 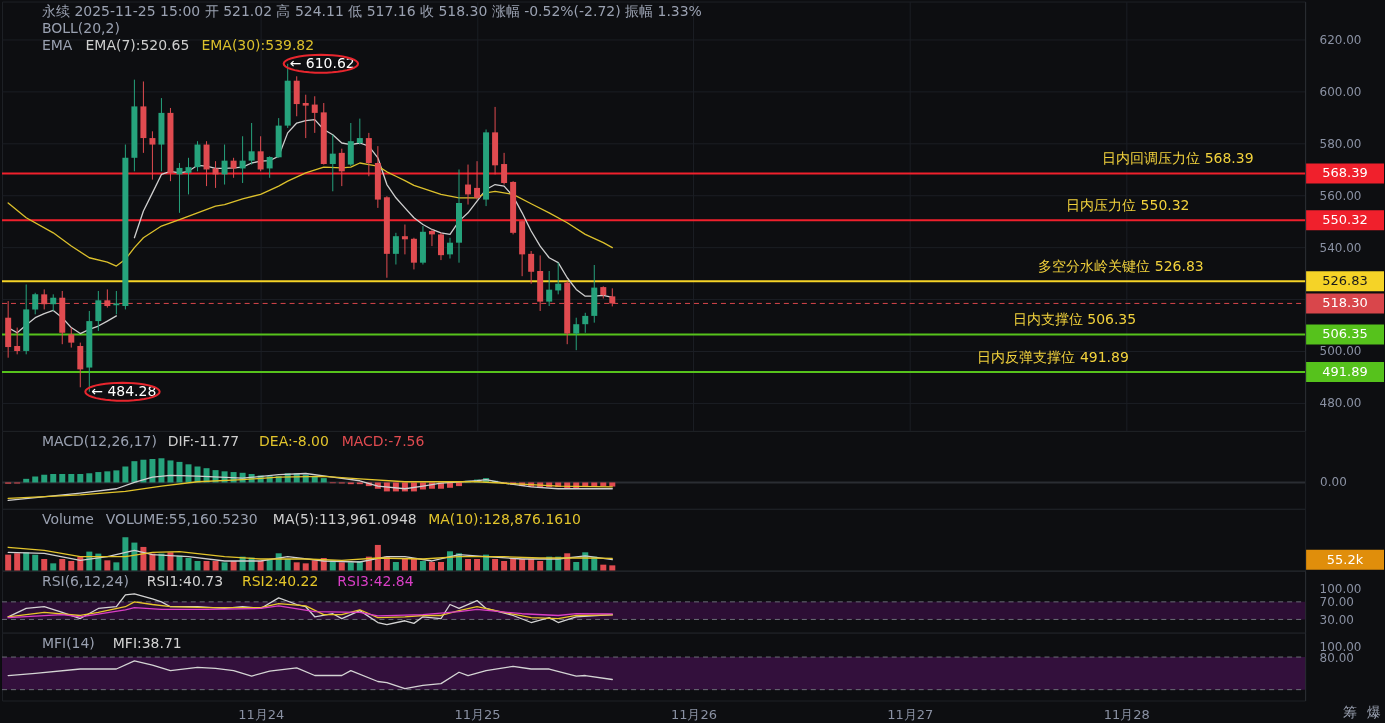 What do you see at coordinates (1340, 39) in the screenshot?
I see `y-tick-label: 620.00` at bounding box center [1340, 39].